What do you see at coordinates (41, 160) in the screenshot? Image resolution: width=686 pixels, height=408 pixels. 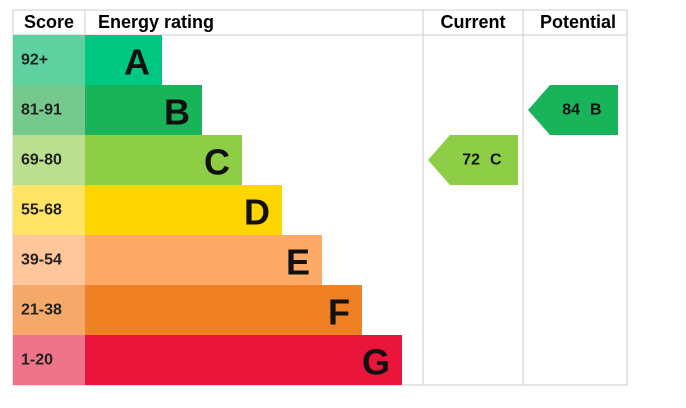 I see `score-label: 69-80` at bounding box center [41, 160].